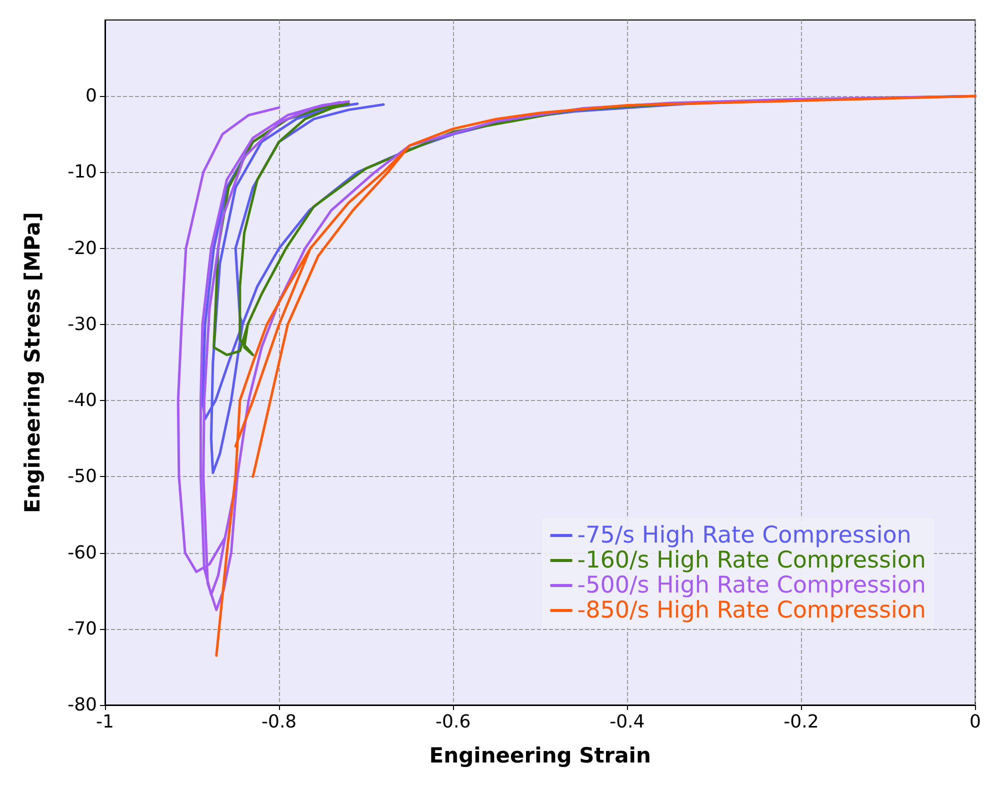 This screenshot has width=992, height=791. What do you see at coordinates (105, 722) in the screenshot?
I see `x-tick-label: -1` at bounding box center [105, 722].